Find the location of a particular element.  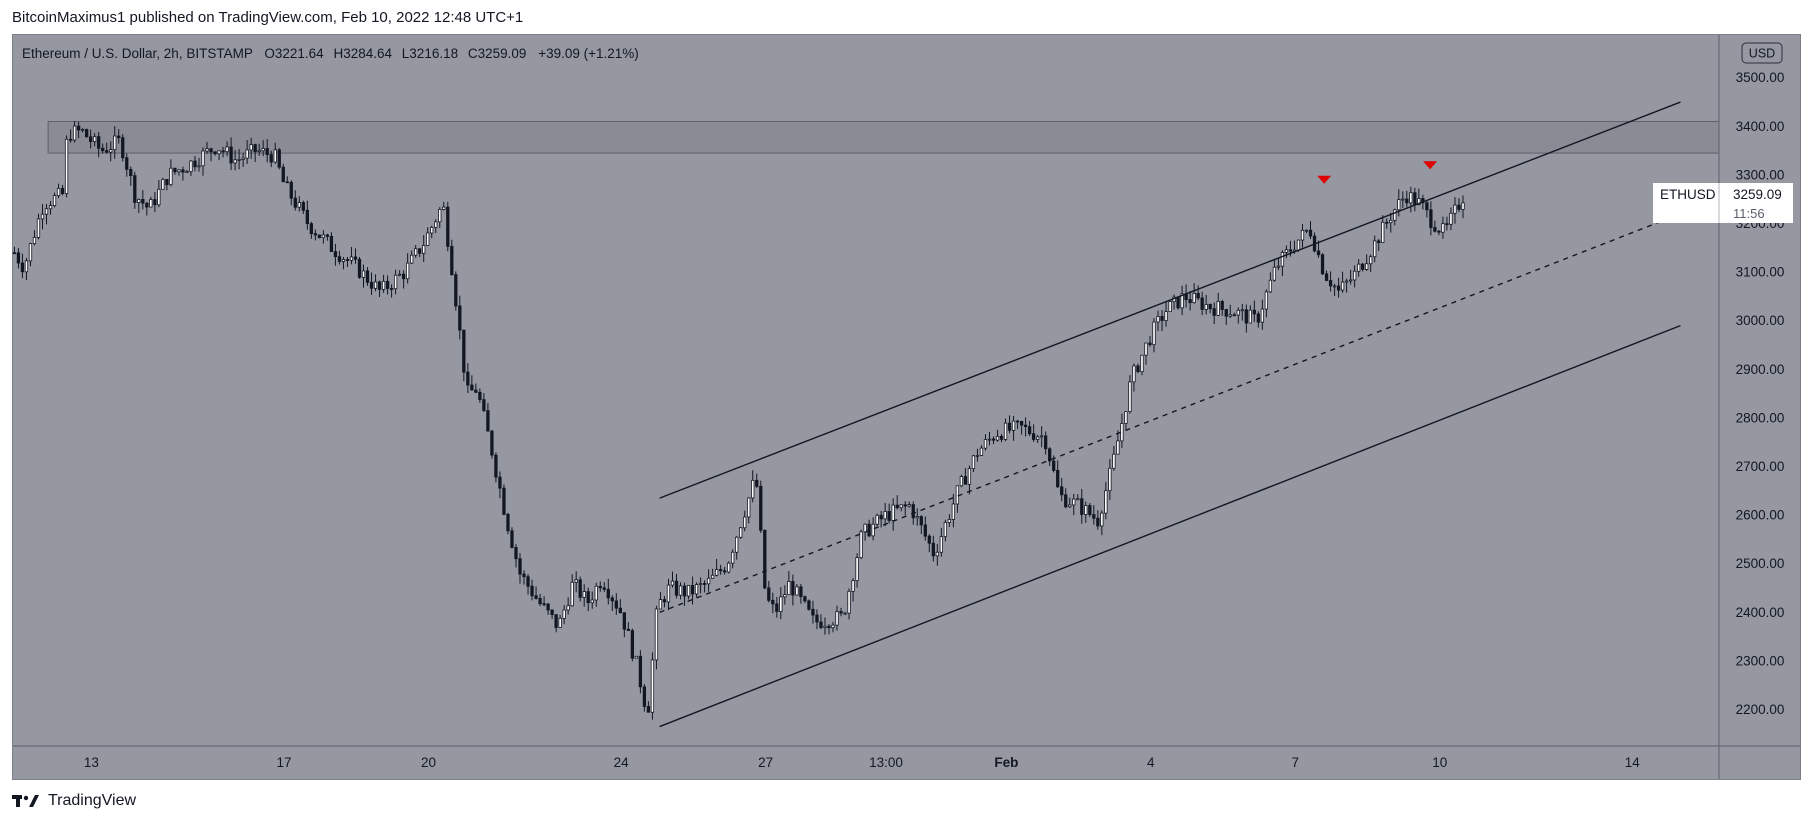

x-tick-label: Feb is located at coordinates (1006, 762).